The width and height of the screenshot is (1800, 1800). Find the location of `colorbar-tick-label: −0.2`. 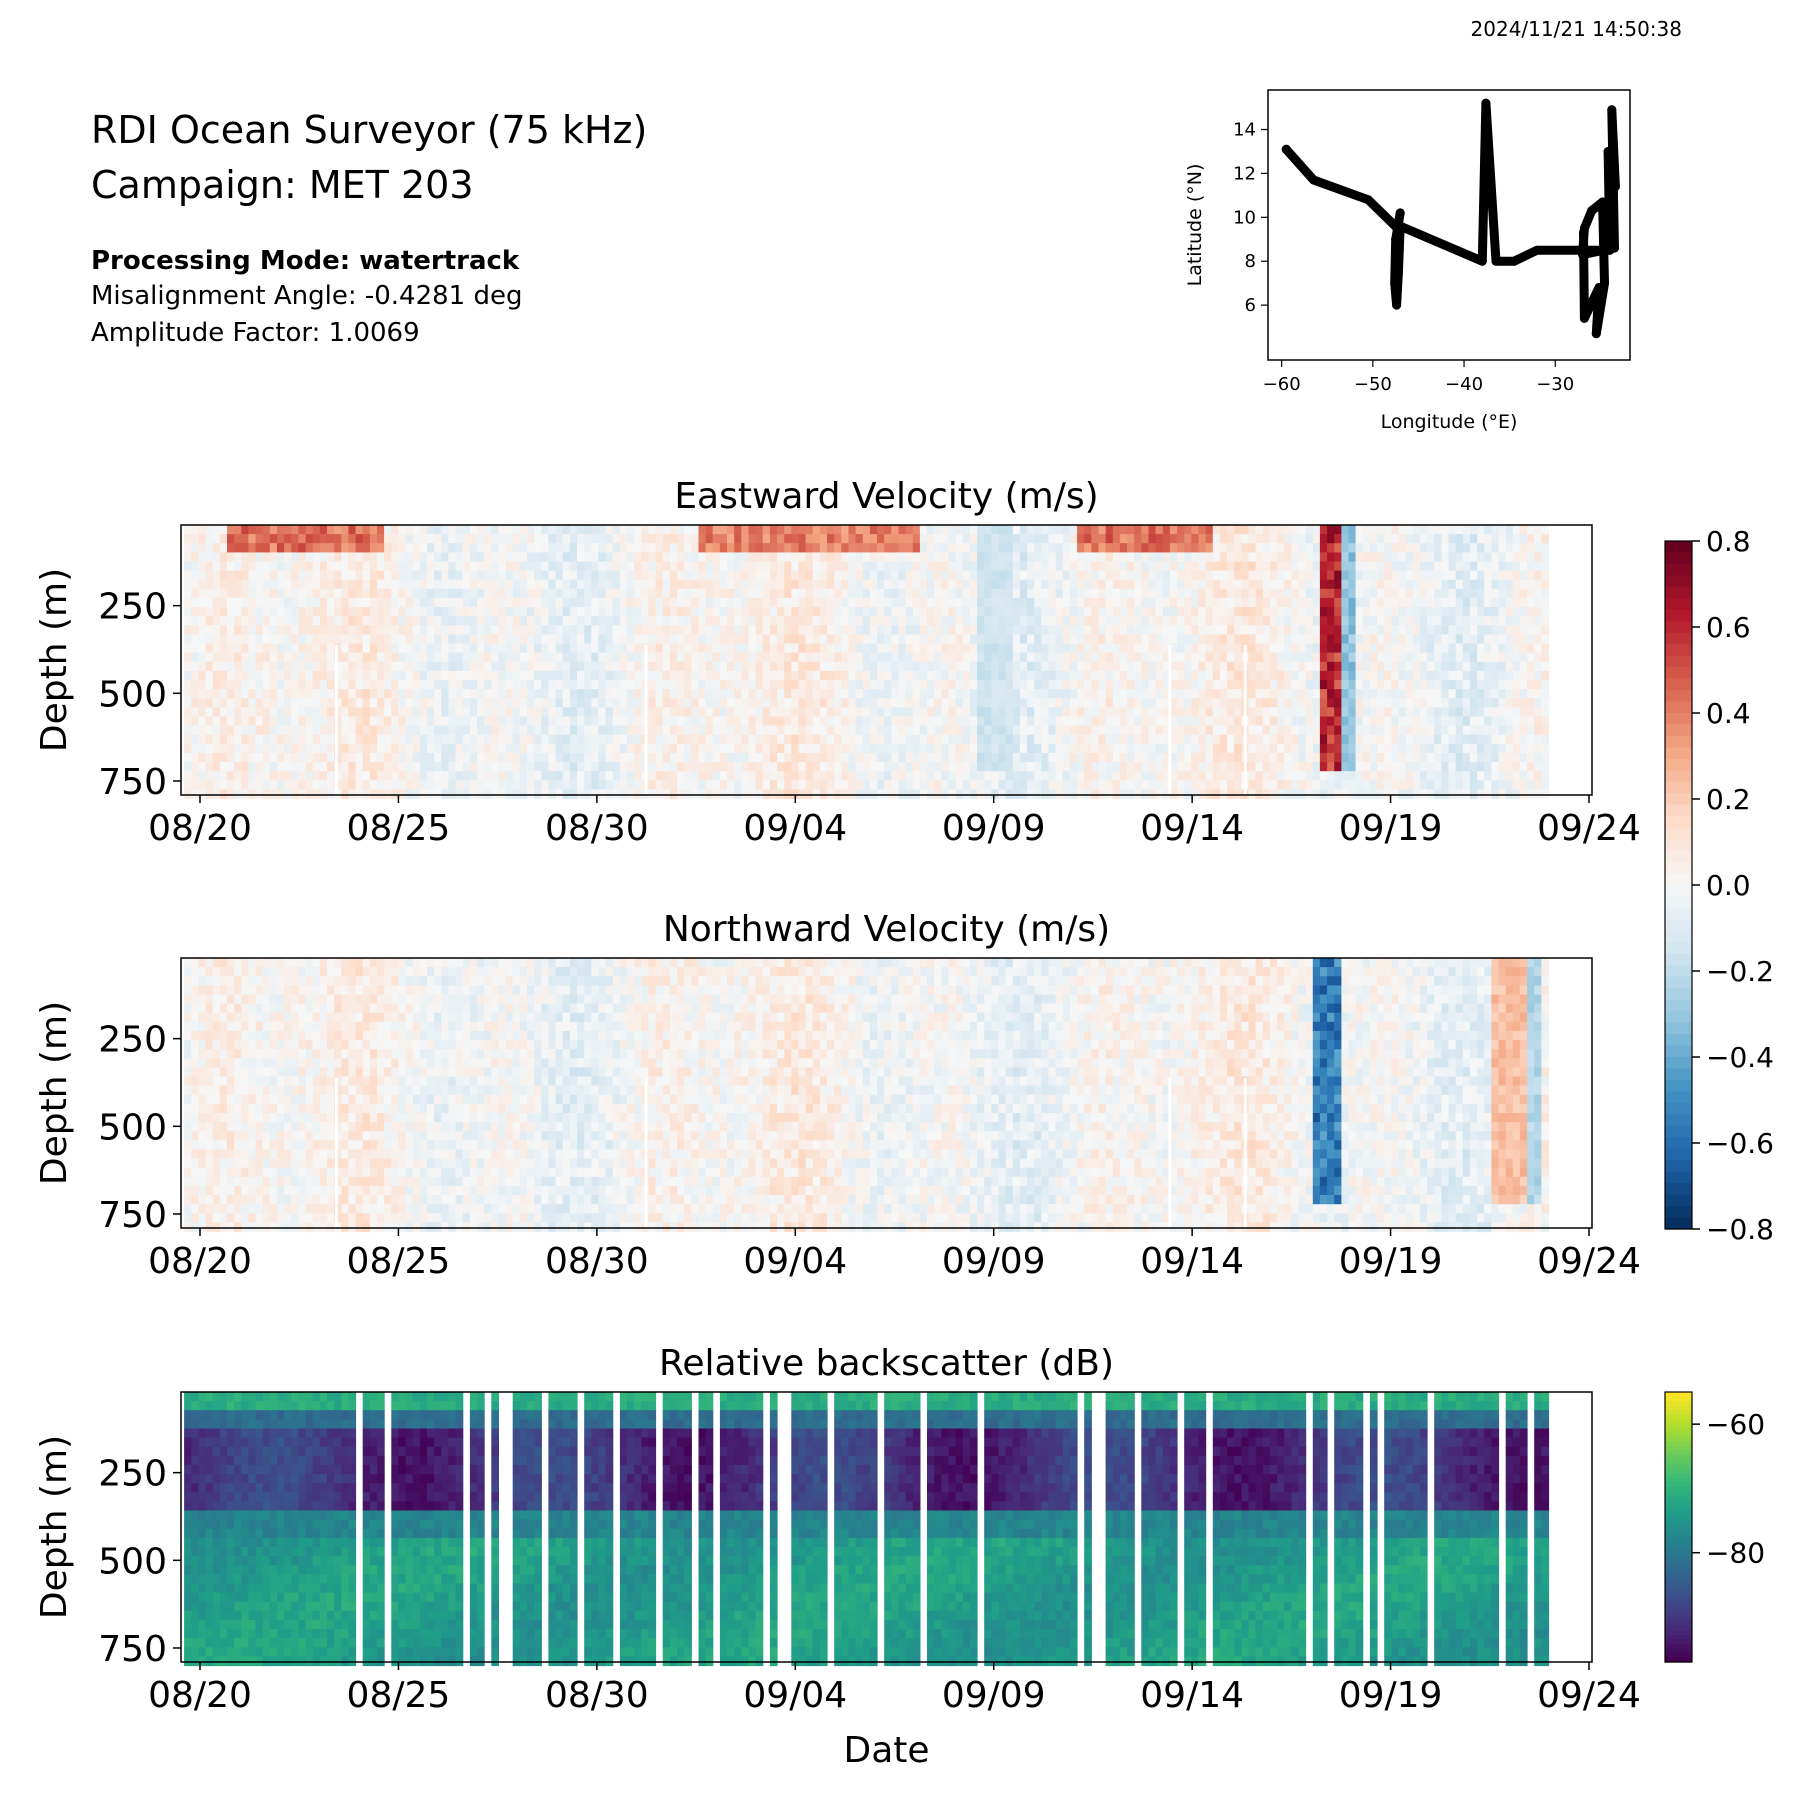

colorbar-tick-label: −0.2 is located at coordinates (1740, 971).